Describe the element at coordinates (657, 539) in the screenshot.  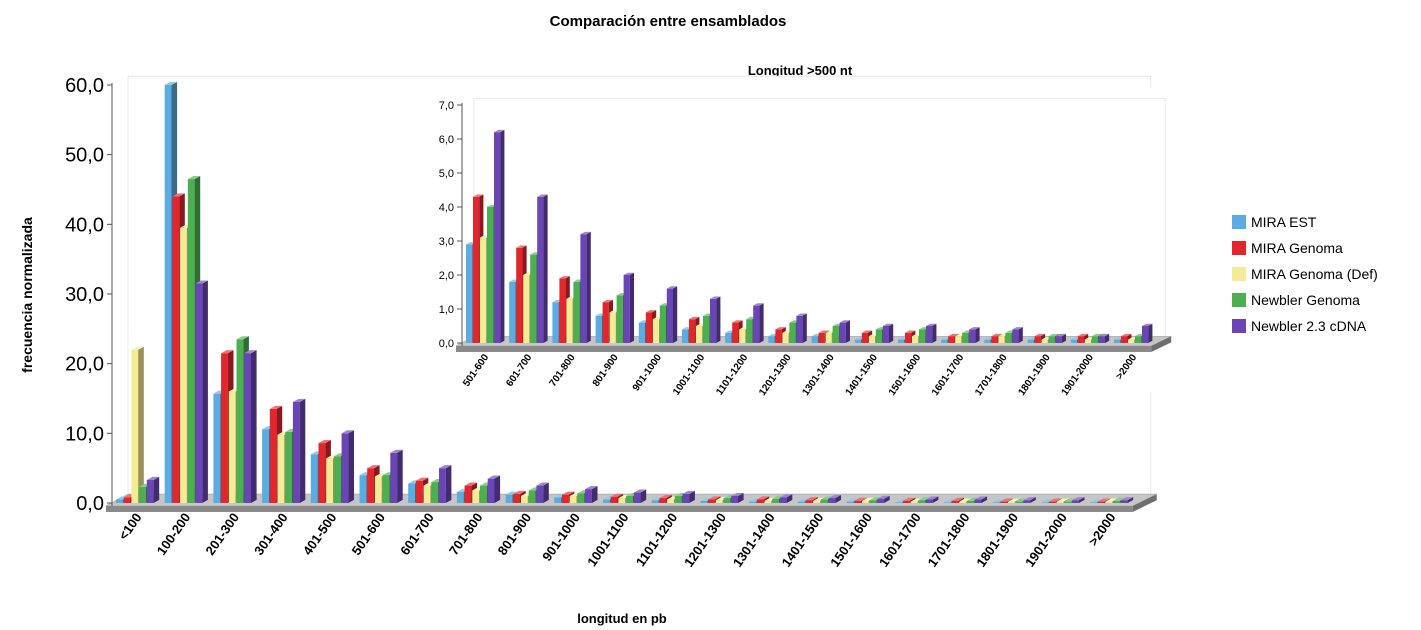
I see `x-tick-label: 1101-1200` at that location.